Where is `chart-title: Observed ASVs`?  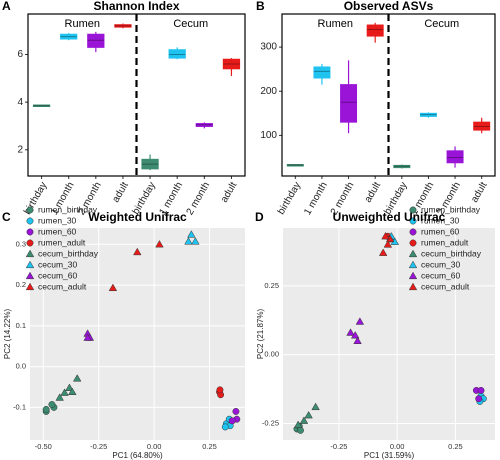
chart-title: Observed ASVs is located at coordinates (389, 6).